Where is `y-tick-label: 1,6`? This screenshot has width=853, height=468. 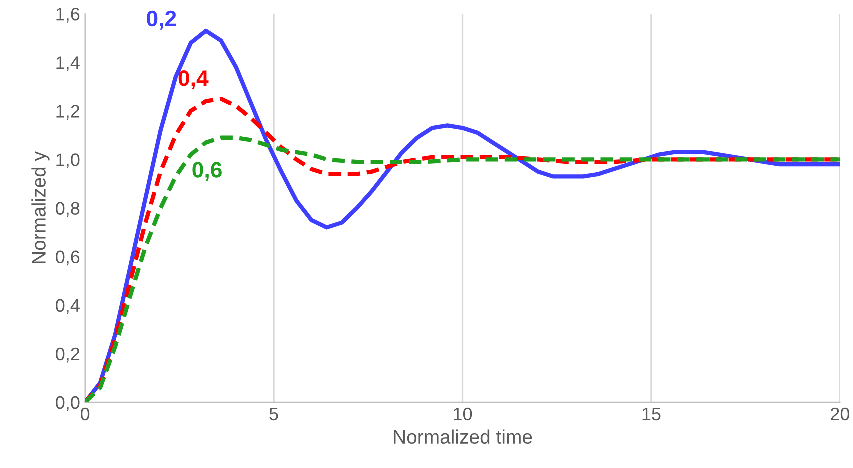 y-tick-label: 1,6 is located at coordinates (68, 15).